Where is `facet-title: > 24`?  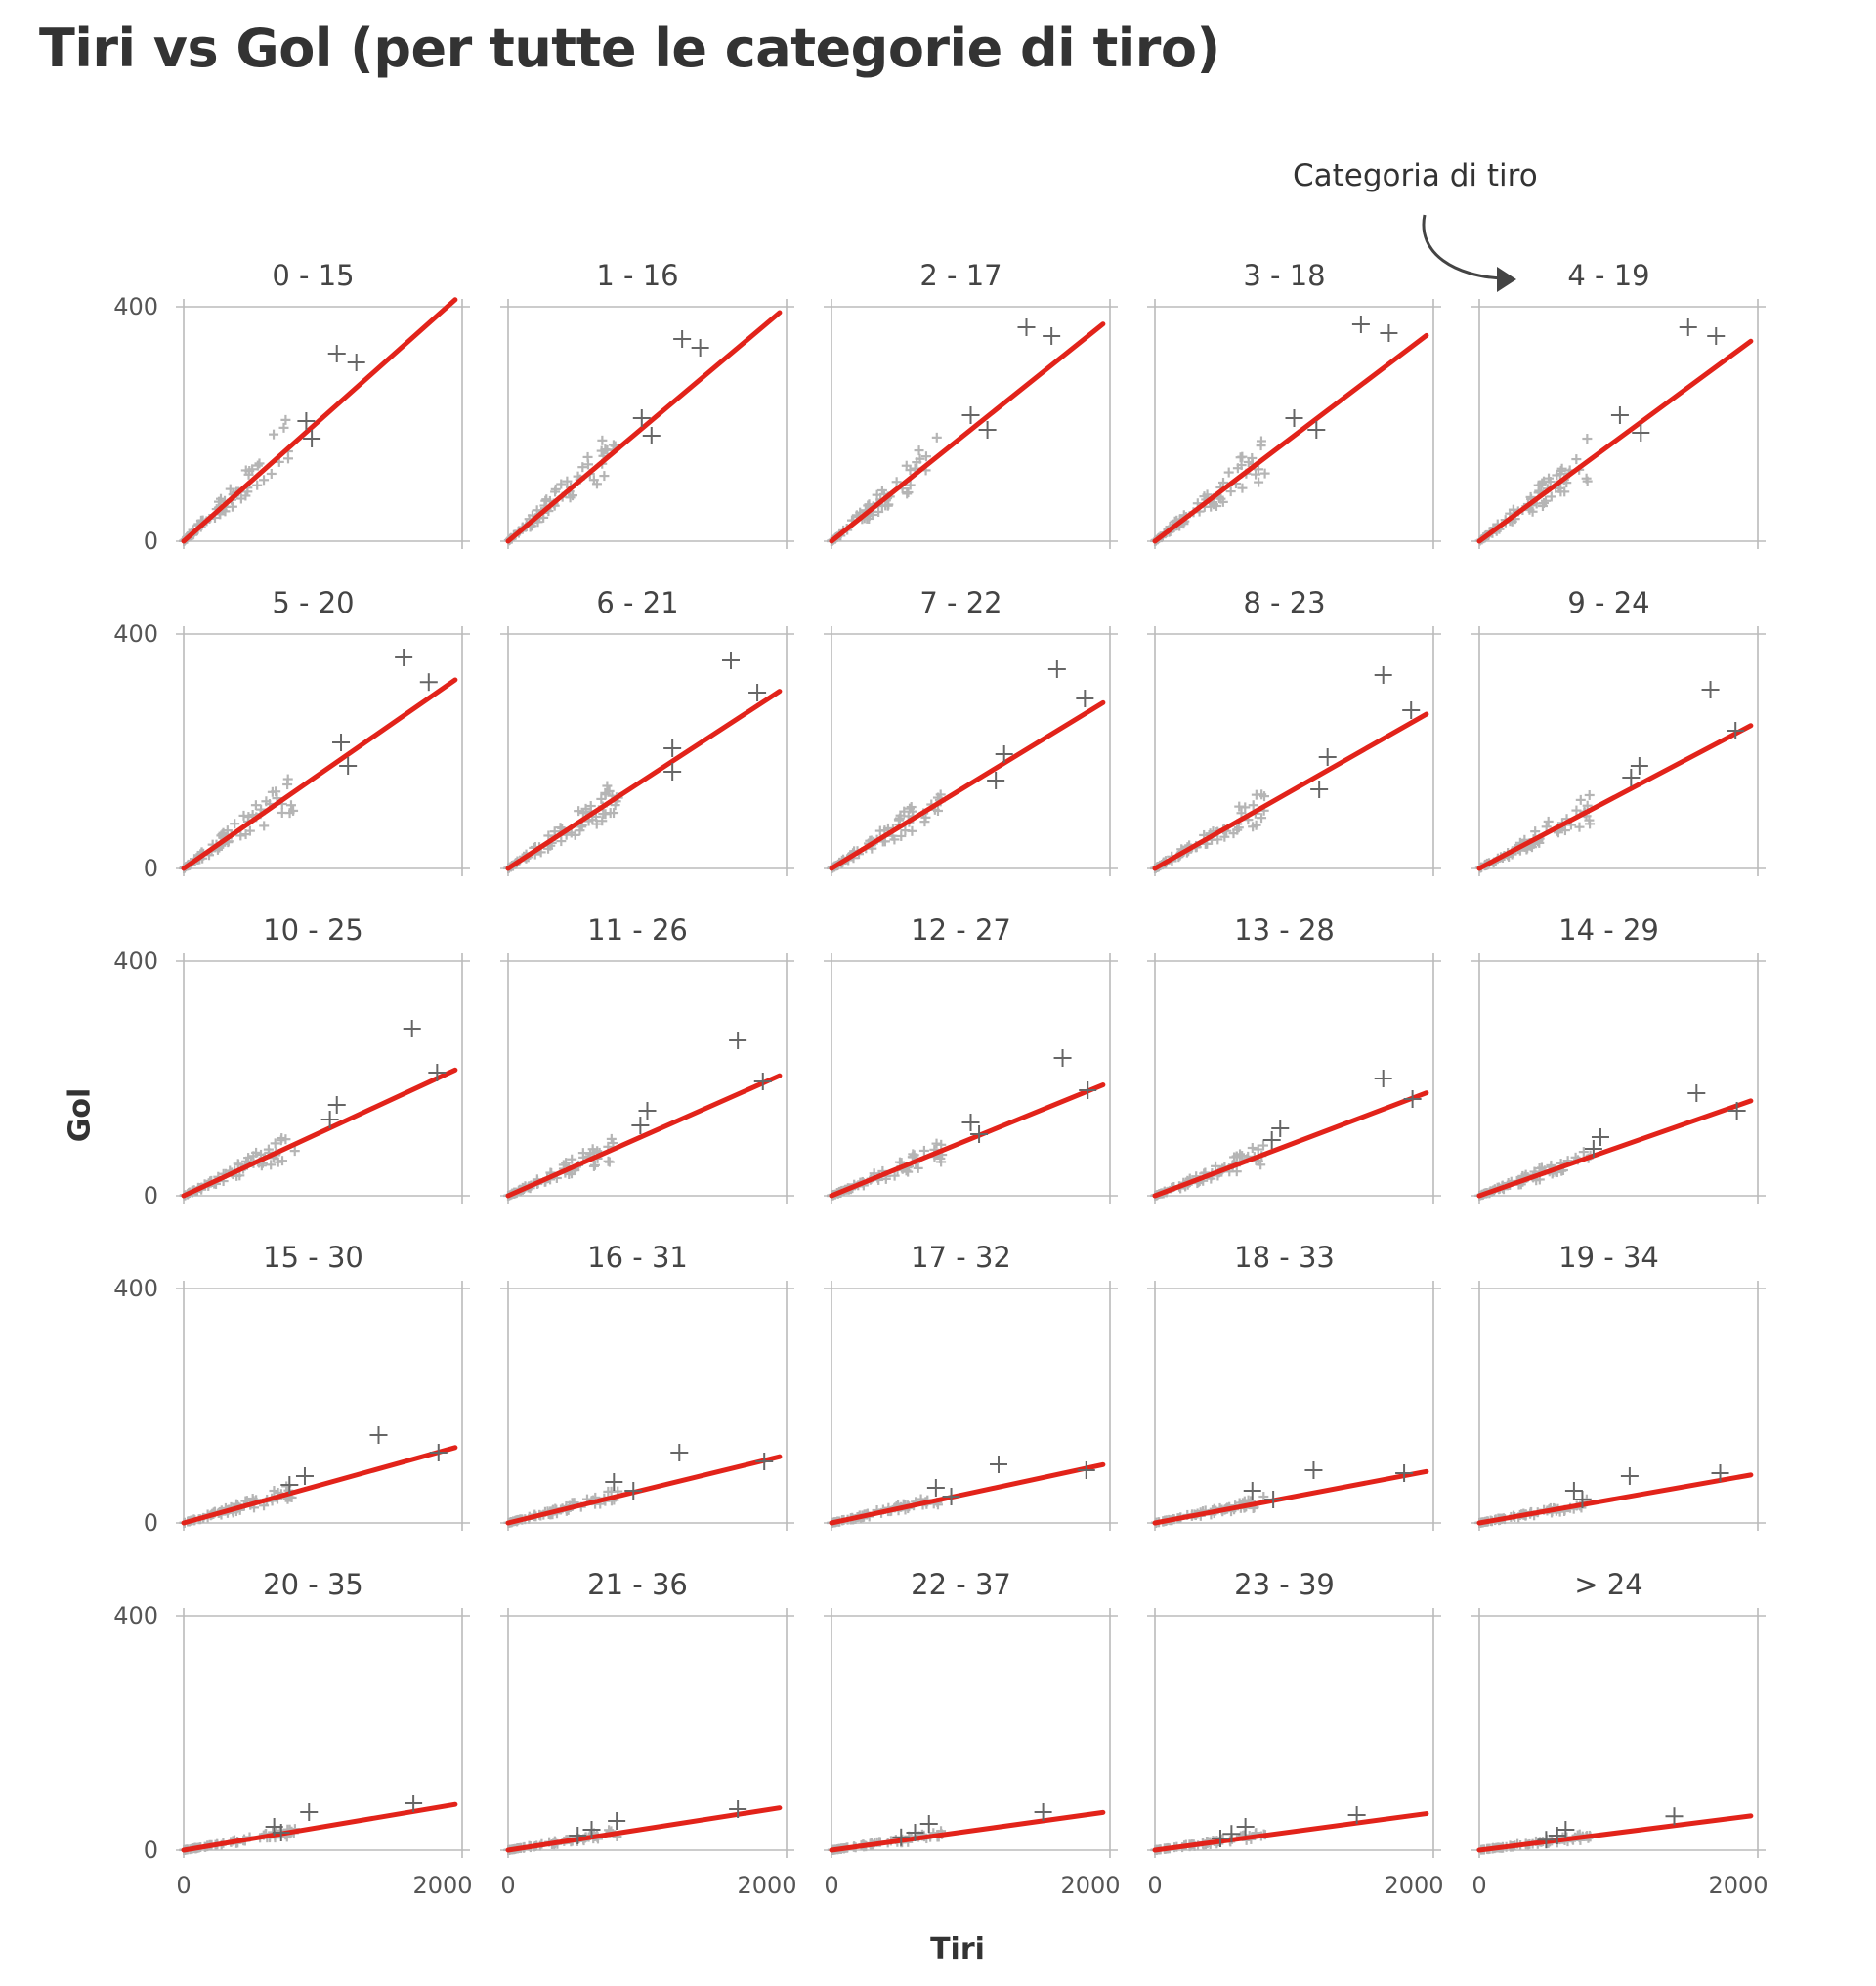
facet-title: > 24 is located at coordinates (1608, 1584).